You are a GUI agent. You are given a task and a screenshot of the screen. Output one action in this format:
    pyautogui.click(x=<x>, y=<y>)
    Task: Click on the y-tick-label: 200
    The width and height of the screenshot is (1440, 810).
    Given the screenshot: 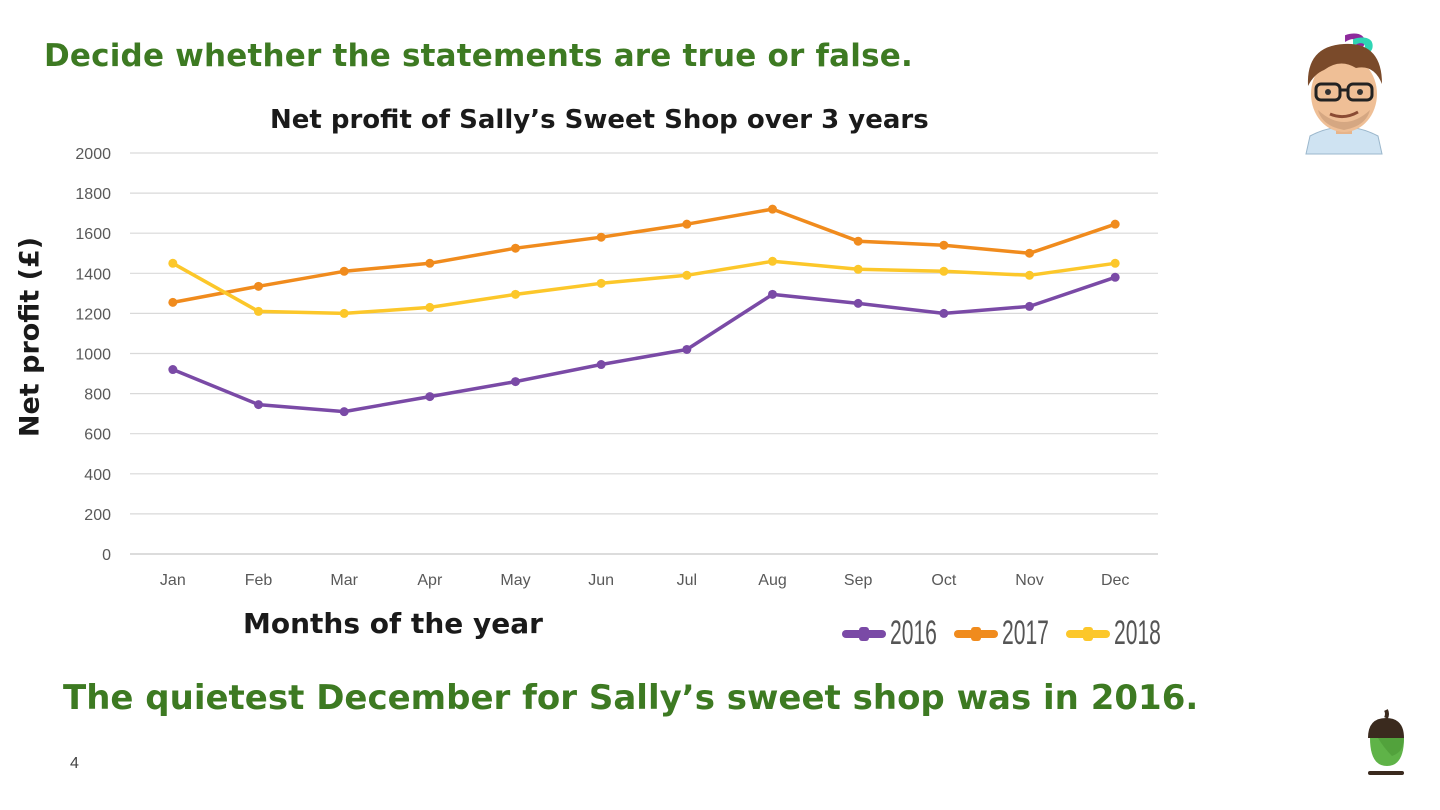 What is the action you would take?
    pyautogui.click(x=97, y=515)
    